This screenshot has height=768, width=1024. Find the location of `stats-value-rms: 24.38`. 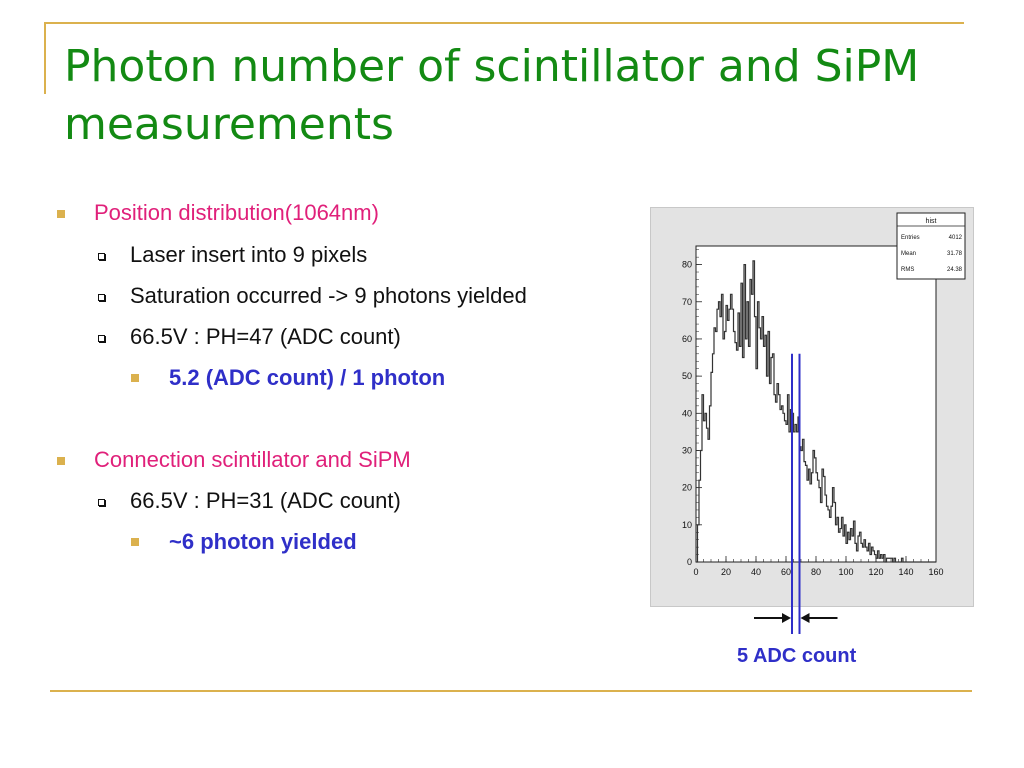

stats-value-rms: 24.38 is located at coordinates (955, 270).